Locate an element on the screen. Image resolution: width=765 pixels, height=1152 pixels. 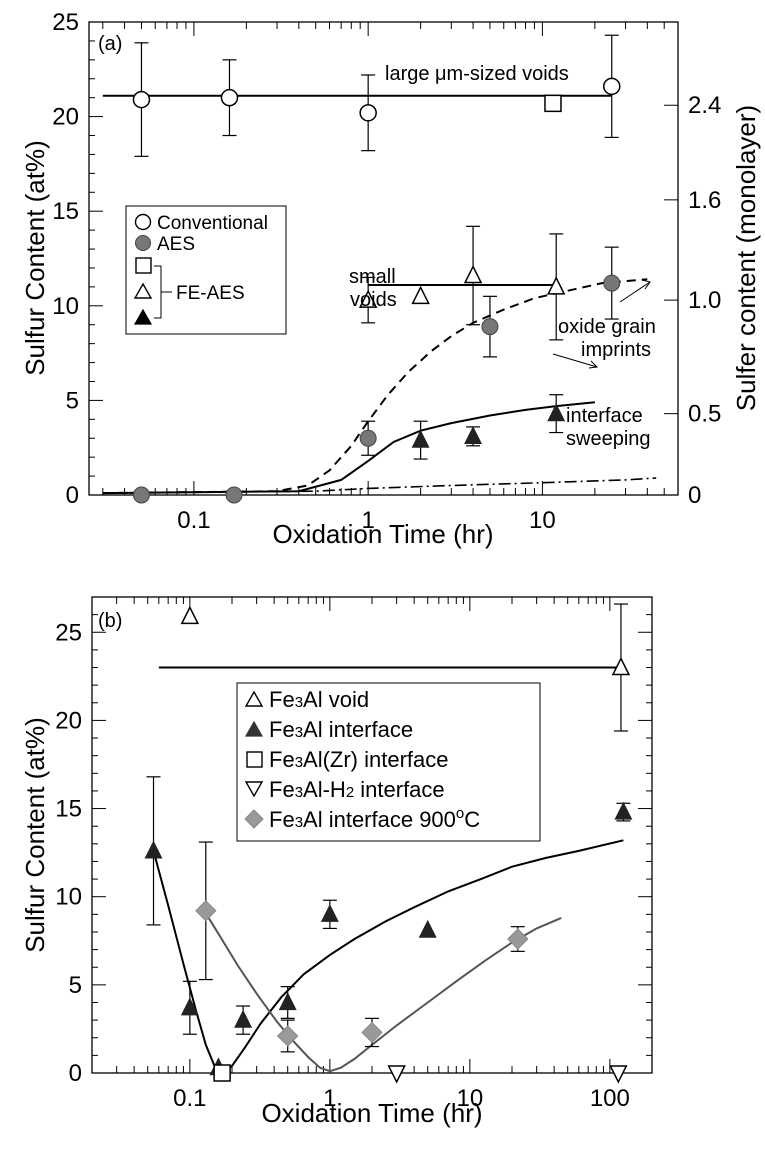
y2-tick-label: 1.6 is located at coordinates (704, 200).